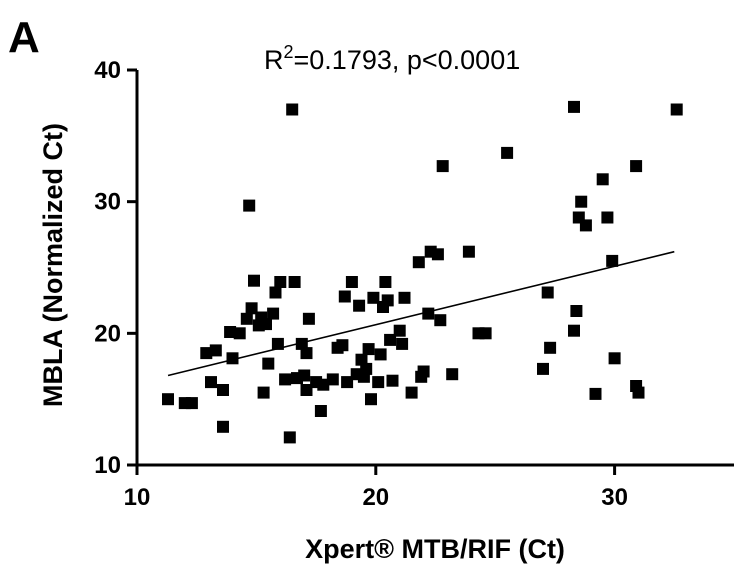 Image resolution: width=734 pixels, height=573 pixels. What do you see at coordinates (289, 52) in the screenshot?
I see `stat-superscript: 2` at bounding box center [289, 52].